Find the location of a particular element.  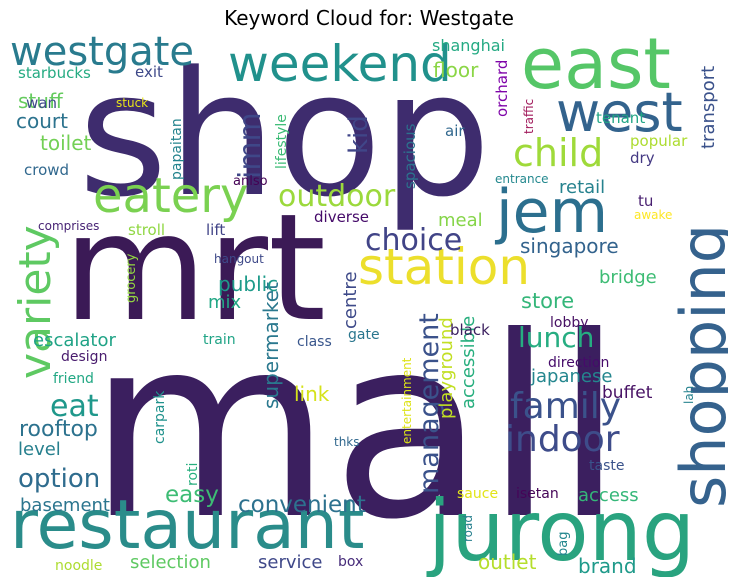

word-design: design is located at coordinates (84, 357).